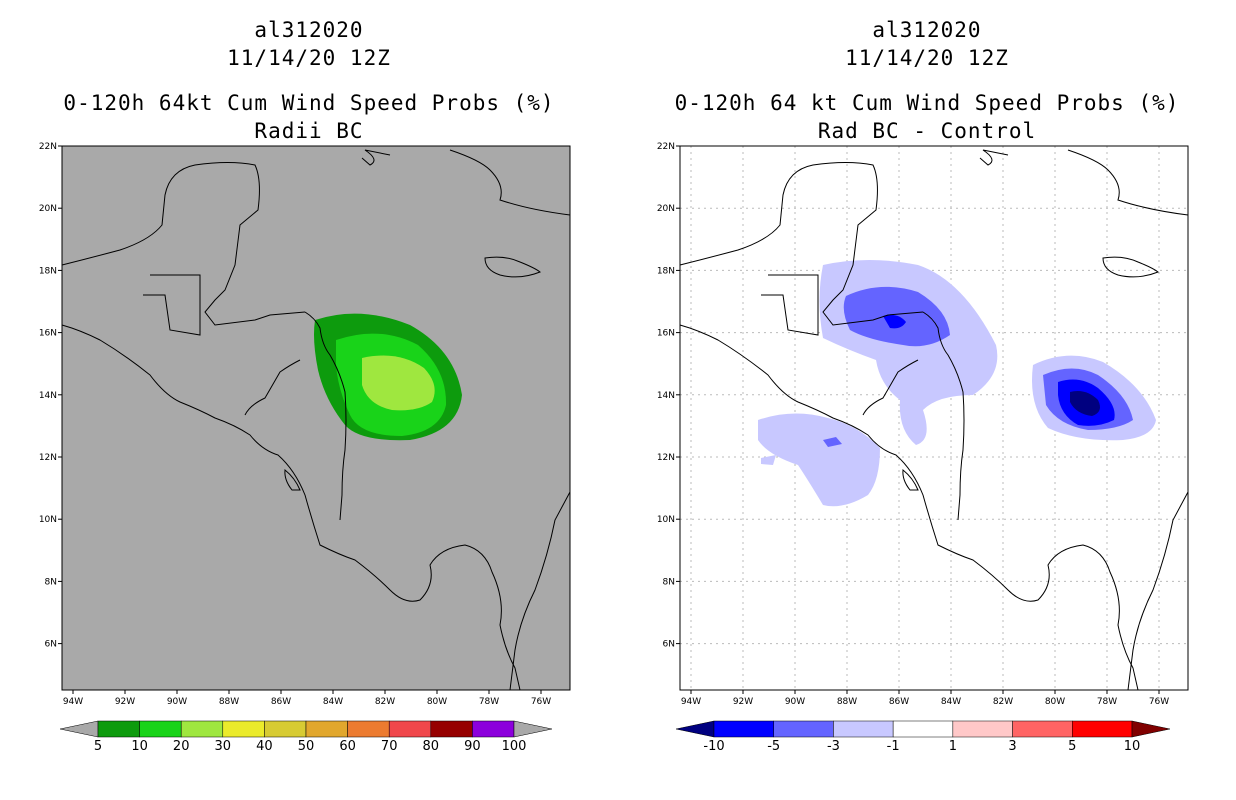 This screenshot has width=1236, height=800. I want to click on lon-label: 90W, so click(177, 702).